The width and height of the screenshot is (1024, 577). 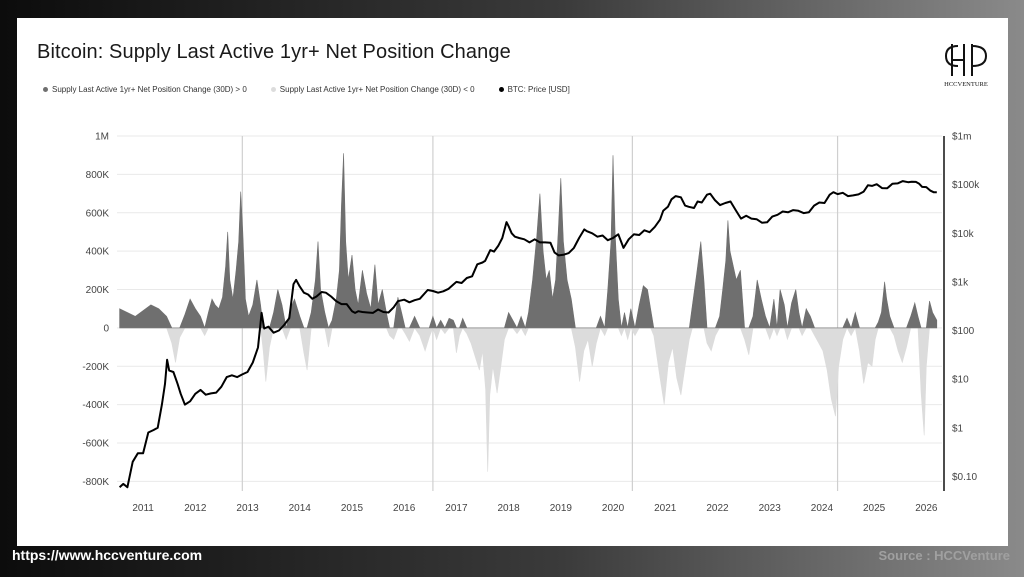 I want to click on y-right-tick-label: $1m, so click(x=961, y=137).